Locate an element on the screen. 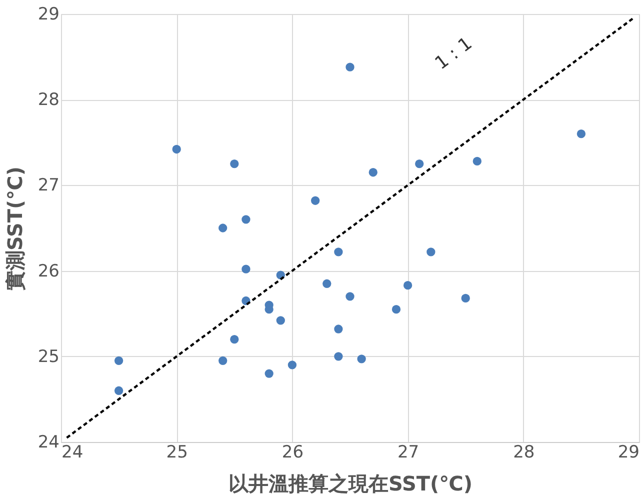  y-tick-label: 26 is located at coordinates (49, 271).